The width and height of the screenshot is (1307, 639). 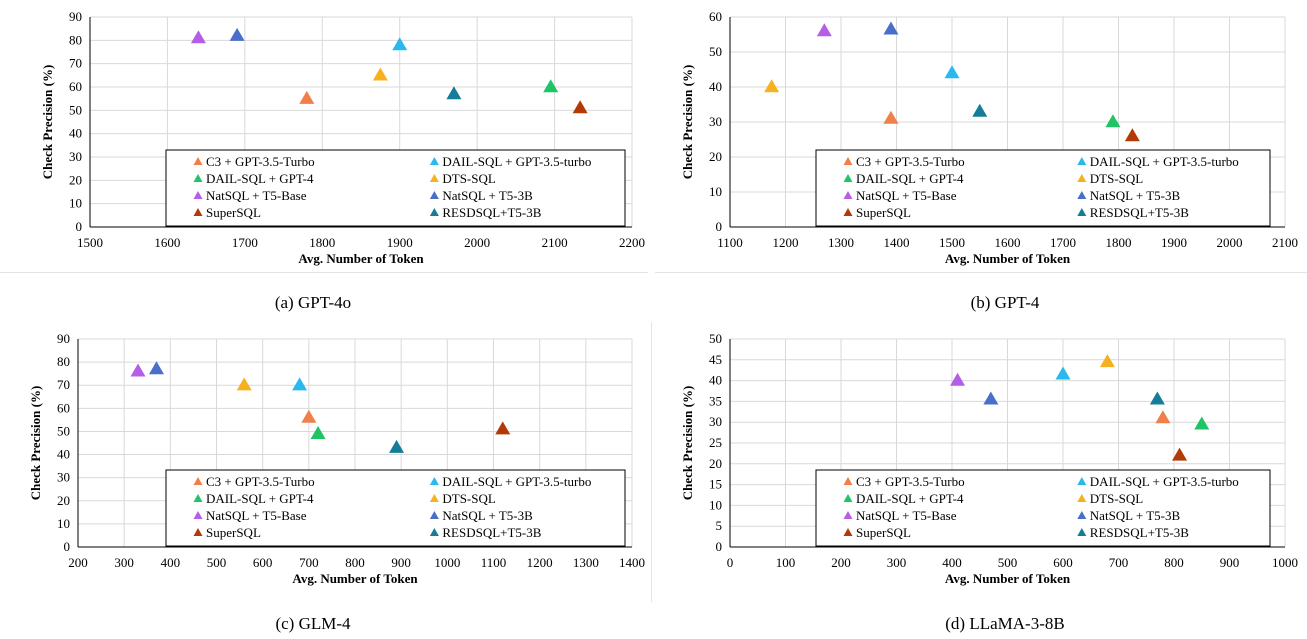 What do you see at coordinates (90, 242) in the screenshot?
I see `x-tick-label: 1500` at bounding box center [90, 242].